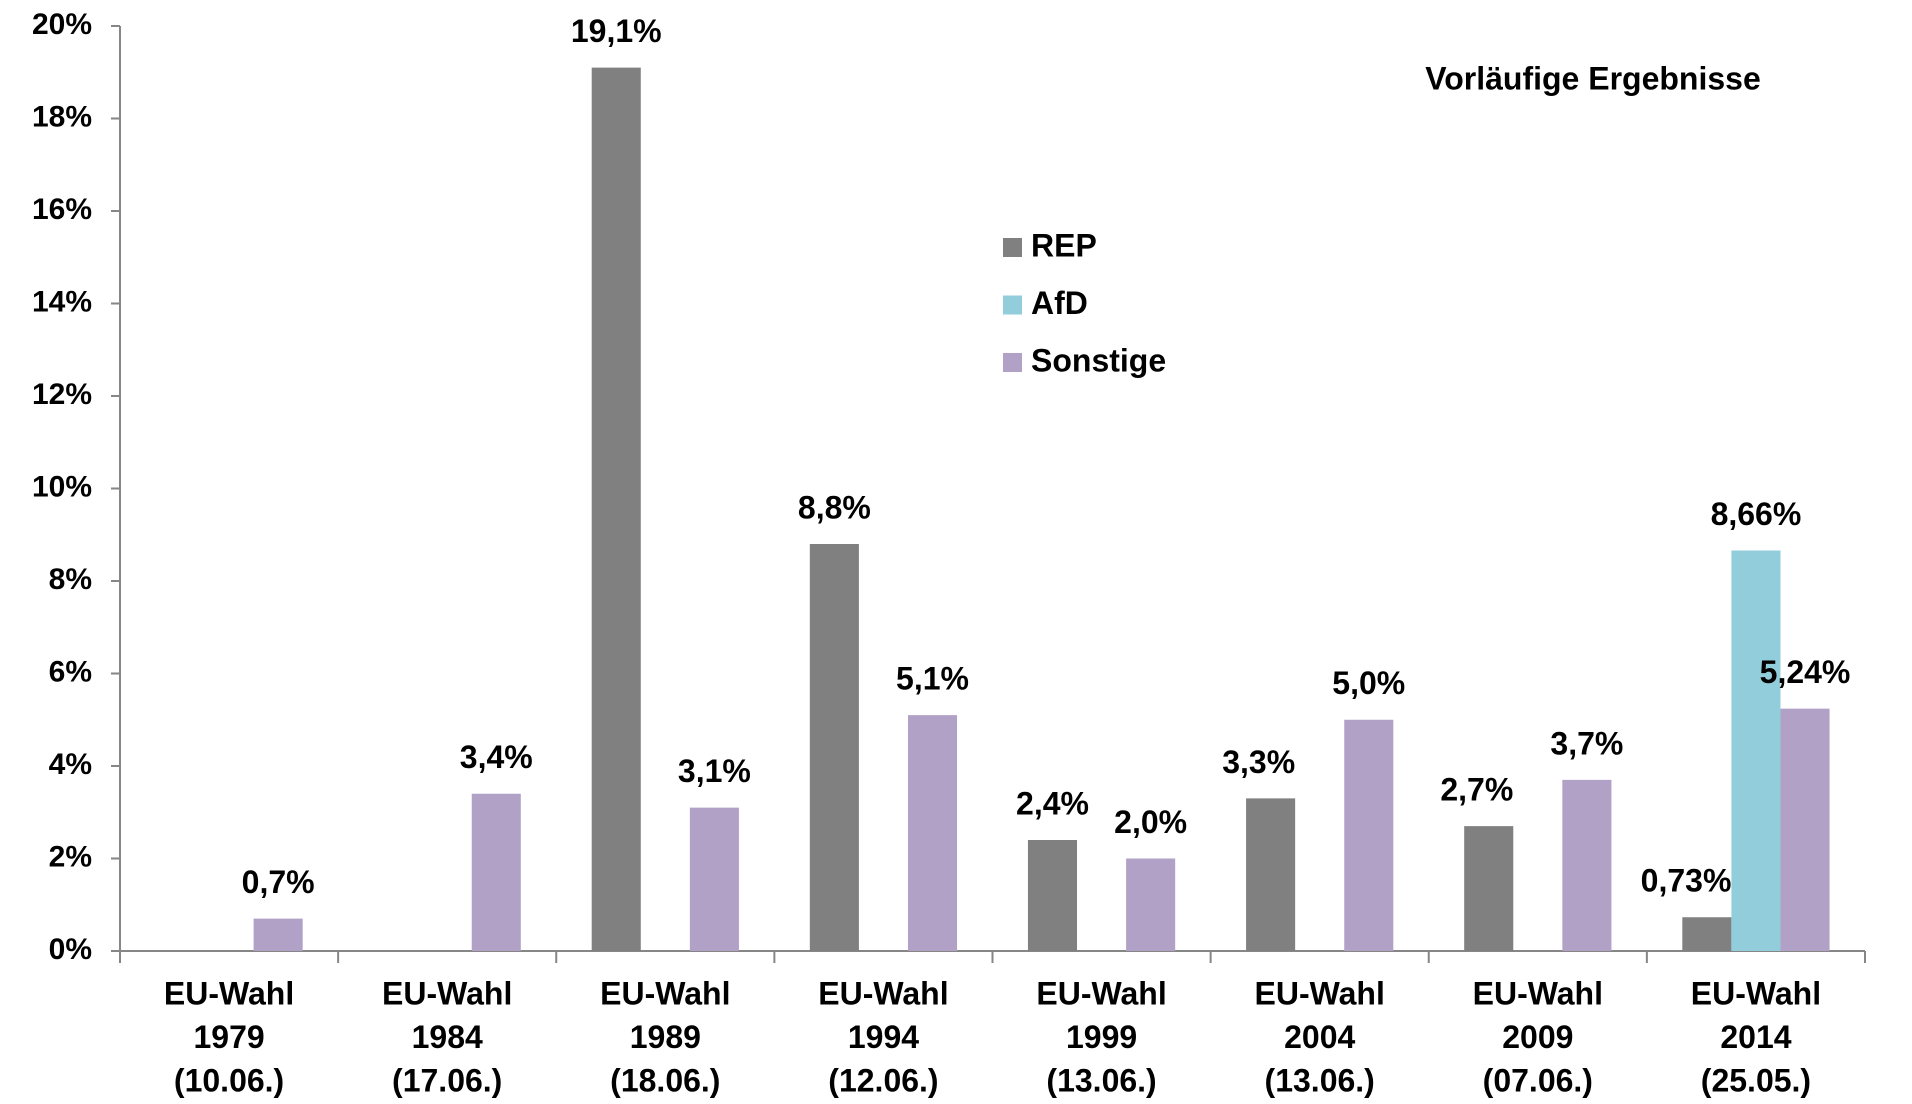  I want to click on y-tick-label: 16%, so click(62, 209).